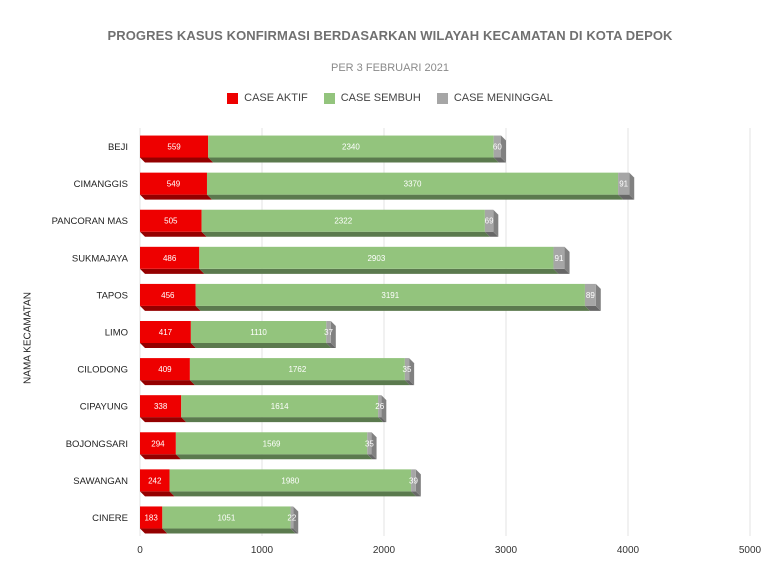 This screenshot has width=780, height=584. I want to click on data-label: 60, so click(497, 147).